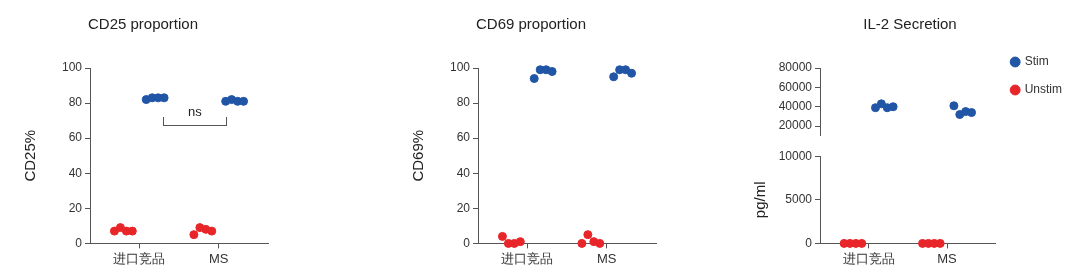 This screenshot has width=1080, height=274. Describe the element at coordinates (799, 199) in the screenshot. I see `y-tick-label: 5000` at that location.